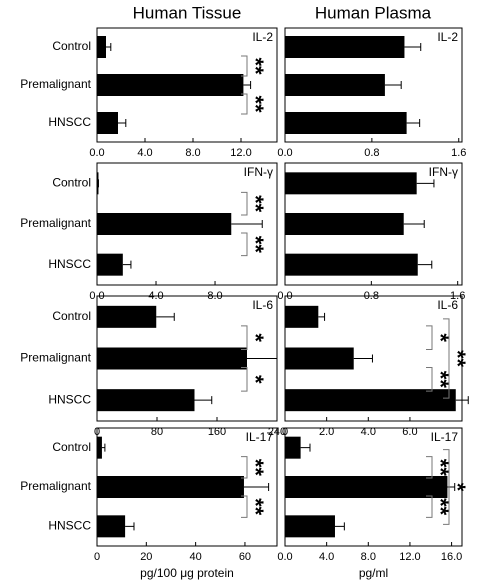 The height and width of the screenshot is (586, 490). What do you see at coordinates (245, 557) in the screenshot?
I see `x-tick-label: 60` at bounding box center [245, 557].